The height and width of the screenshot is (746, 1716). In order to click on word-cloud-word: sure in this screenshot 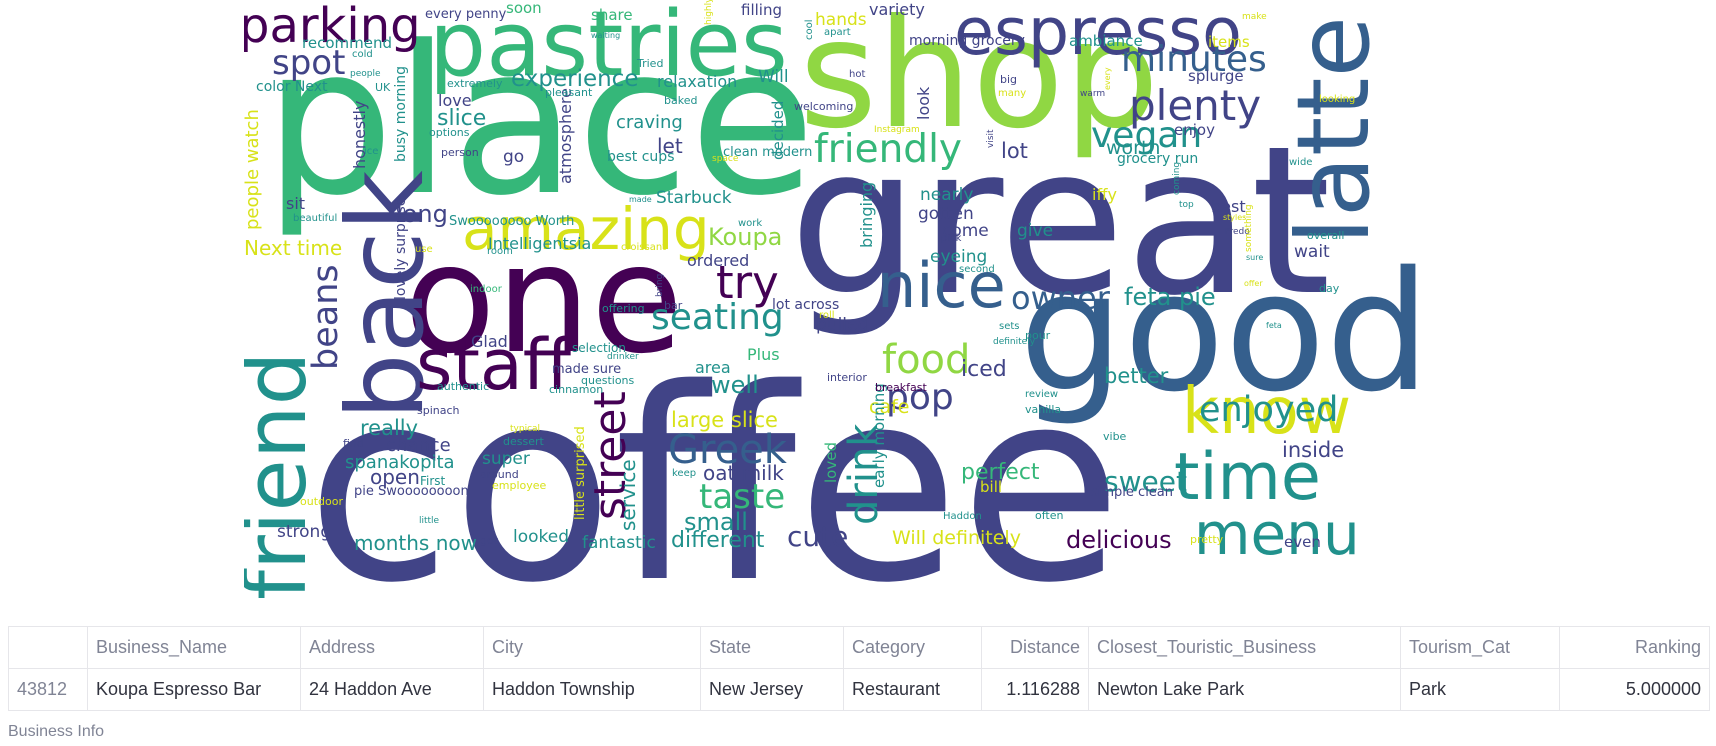, I will do `click(1255, 257)`.